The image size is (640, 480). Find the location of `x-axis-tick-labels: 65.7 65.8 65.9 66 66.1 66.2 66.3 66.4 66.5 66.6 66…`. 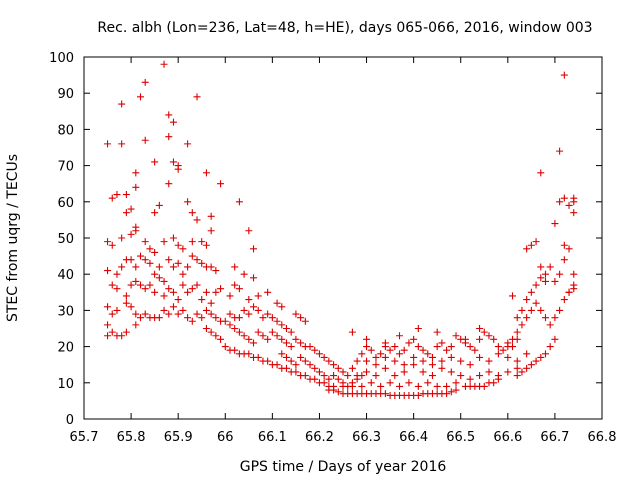

x-axis-tick-labels: 65.7 65.8 65.9 66 66.1 66.2 66.3 66.4 66.5 66.6 66… is located at coordinates (343, 437).